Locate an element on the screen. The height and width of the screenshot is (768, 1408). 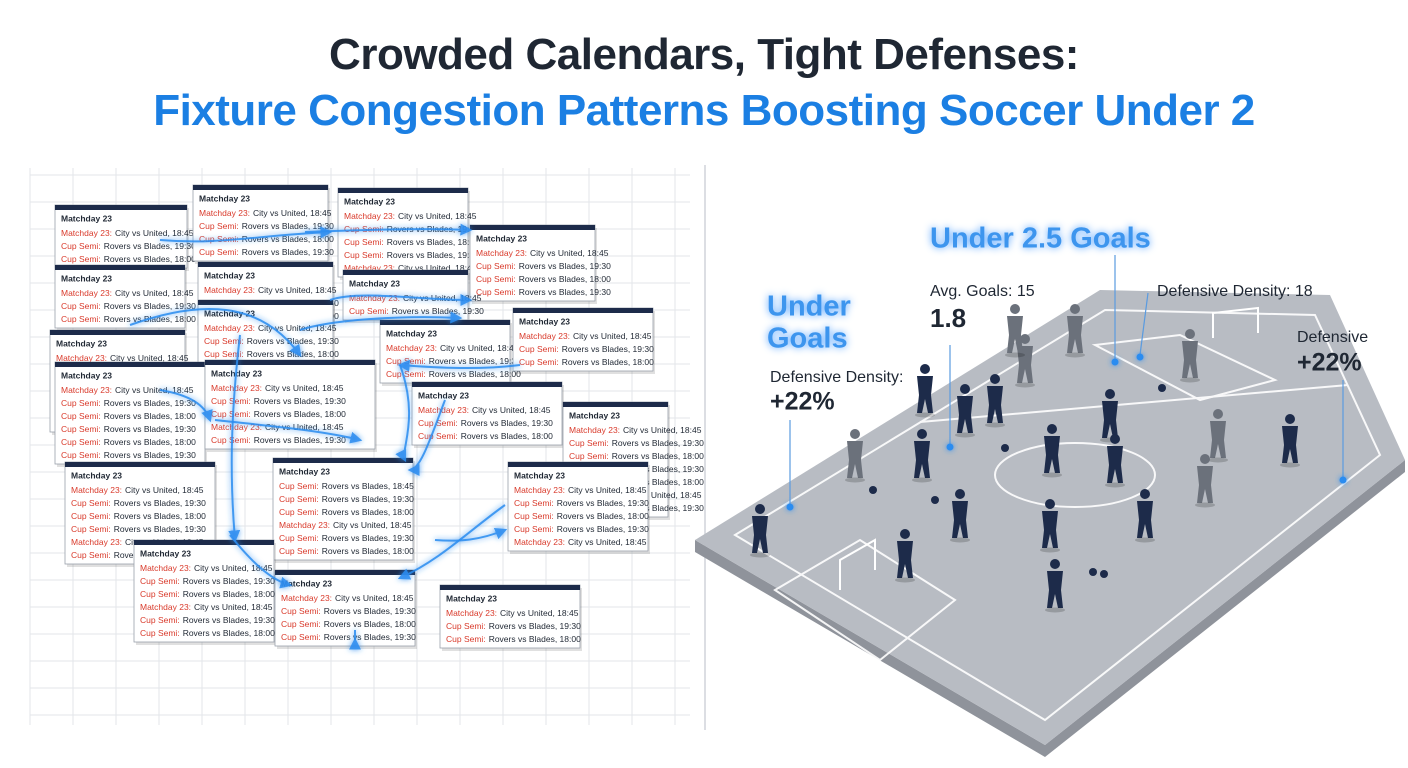
left-value: +22% is located at coordinates (802, 402).